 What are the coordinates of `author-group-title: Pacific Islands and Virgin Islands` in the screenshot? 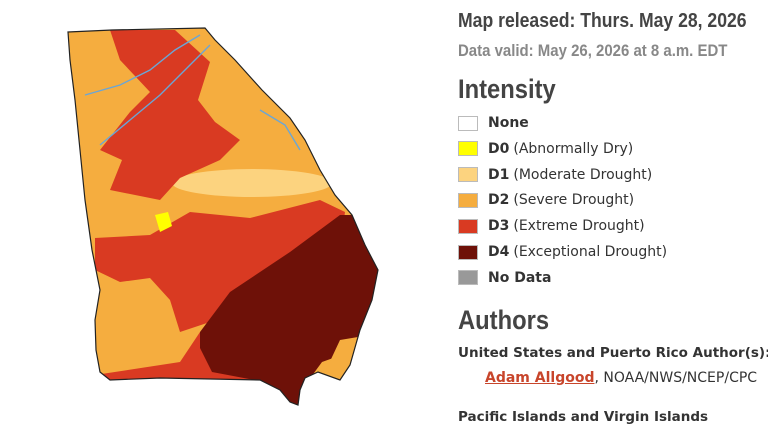 It's located at (583, 417).